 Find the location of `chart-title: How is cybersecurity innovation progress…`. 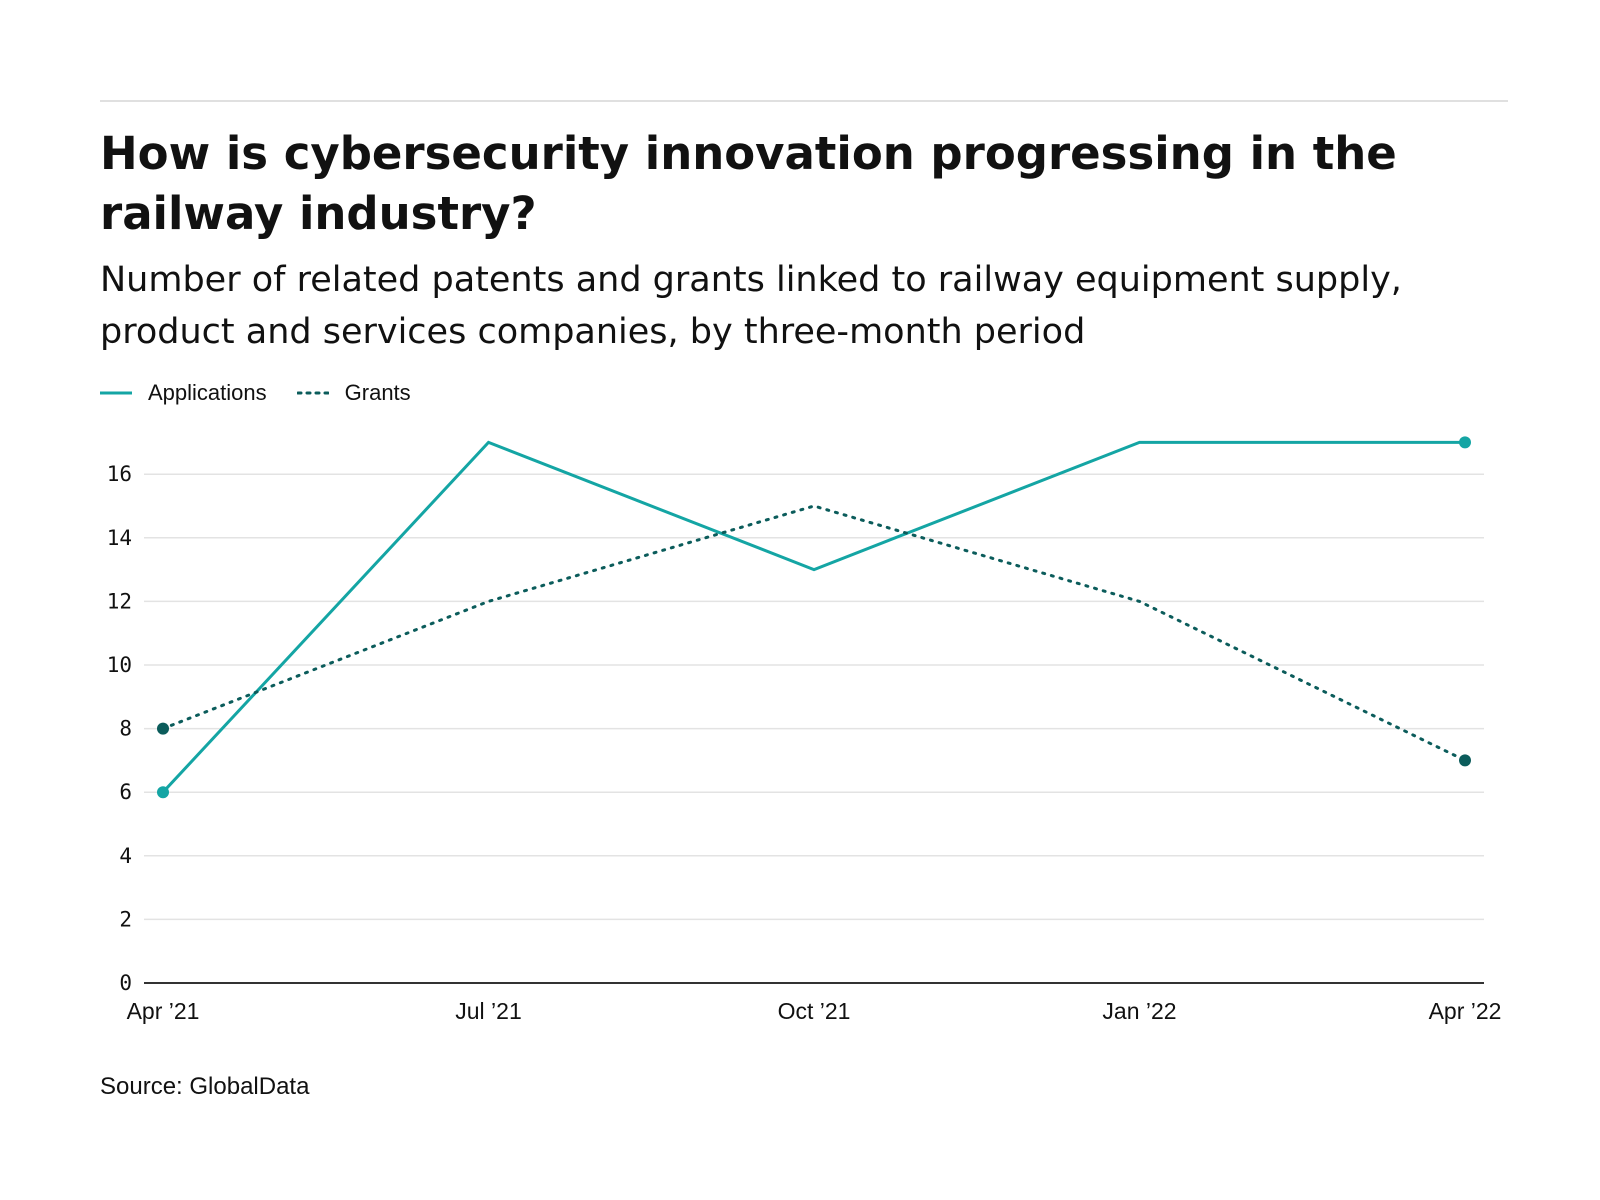

chart-title: How is cybersecurity innovation progress… is located at coordinates (748, 183).